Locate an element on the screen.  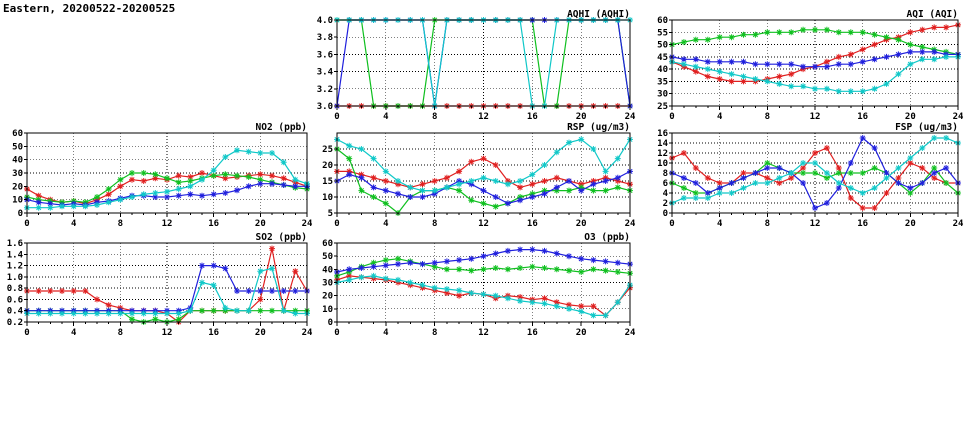
chart-no2: 0 10 20 30 40 50 60 0 4 8 12 16 20 24 NO2 (ppb) is located at coordinates (157, 175).